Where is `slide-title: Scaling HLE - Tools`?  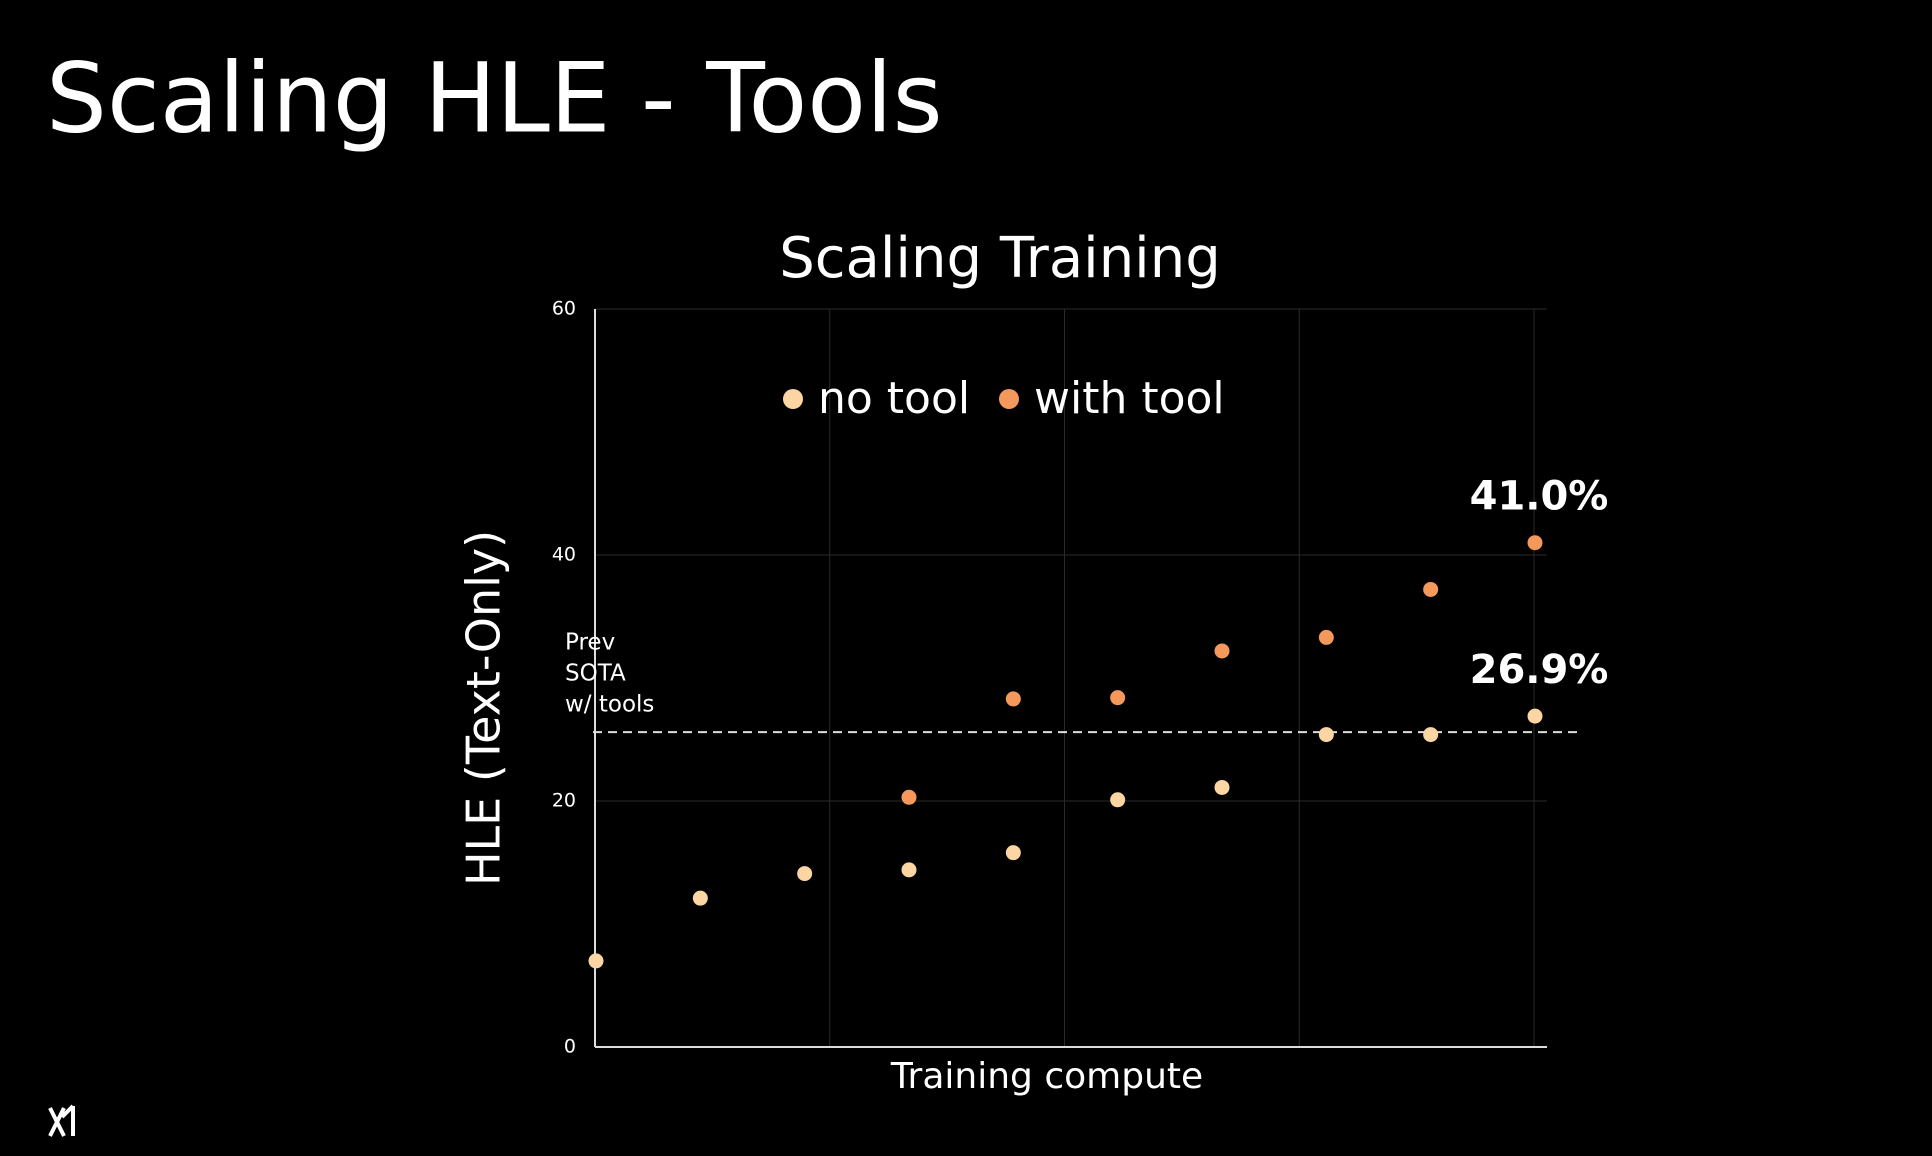
slide-title: Scaling HLE - Tools is located at coordinates (494, 98).